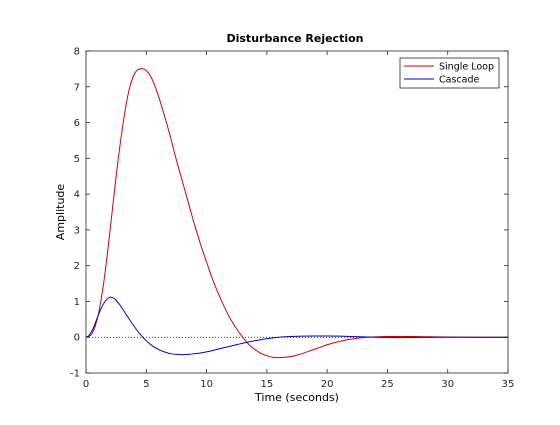 The height and width of the screenshot is (425, 560). What do you see at coordinates (296, 397) in the screenshot?
I see `x-axis-label: Time (seconds)` at bounding box center [296, 397].